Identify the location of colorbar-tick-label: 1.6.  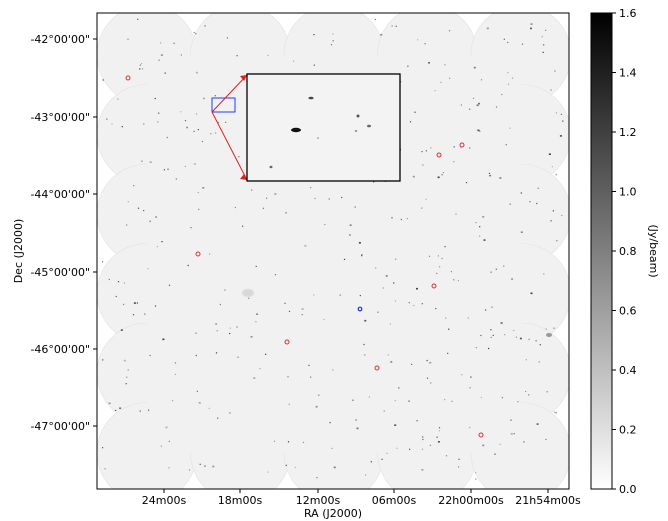
(628, 13).